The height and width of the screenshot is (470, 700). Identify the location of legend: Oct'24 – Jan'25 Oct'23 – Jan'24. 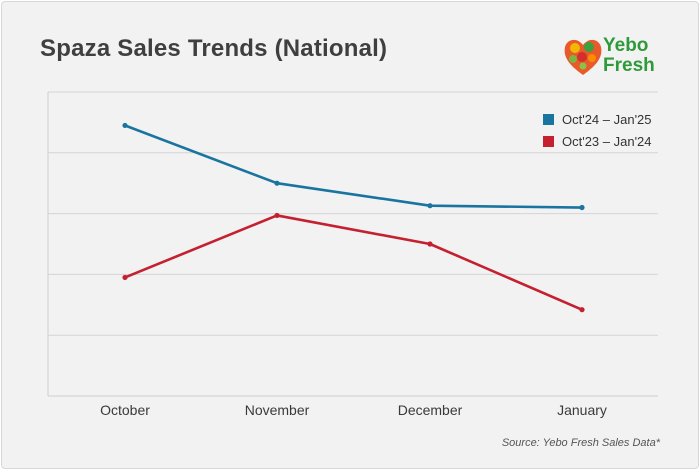
(597, 130).